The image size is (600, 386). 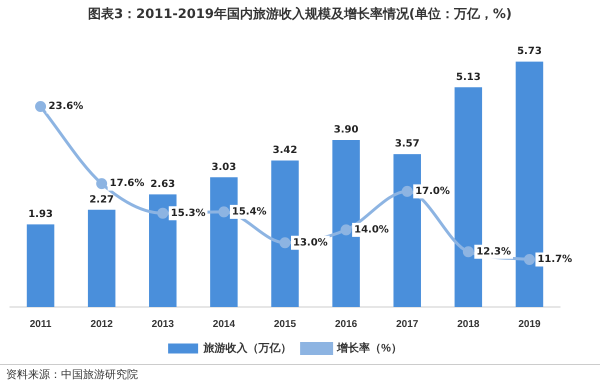 What do you see at coordinates (371, 230) in the screenshot?
I see `data-label: 14.0%` at bounding box center [371, 230].